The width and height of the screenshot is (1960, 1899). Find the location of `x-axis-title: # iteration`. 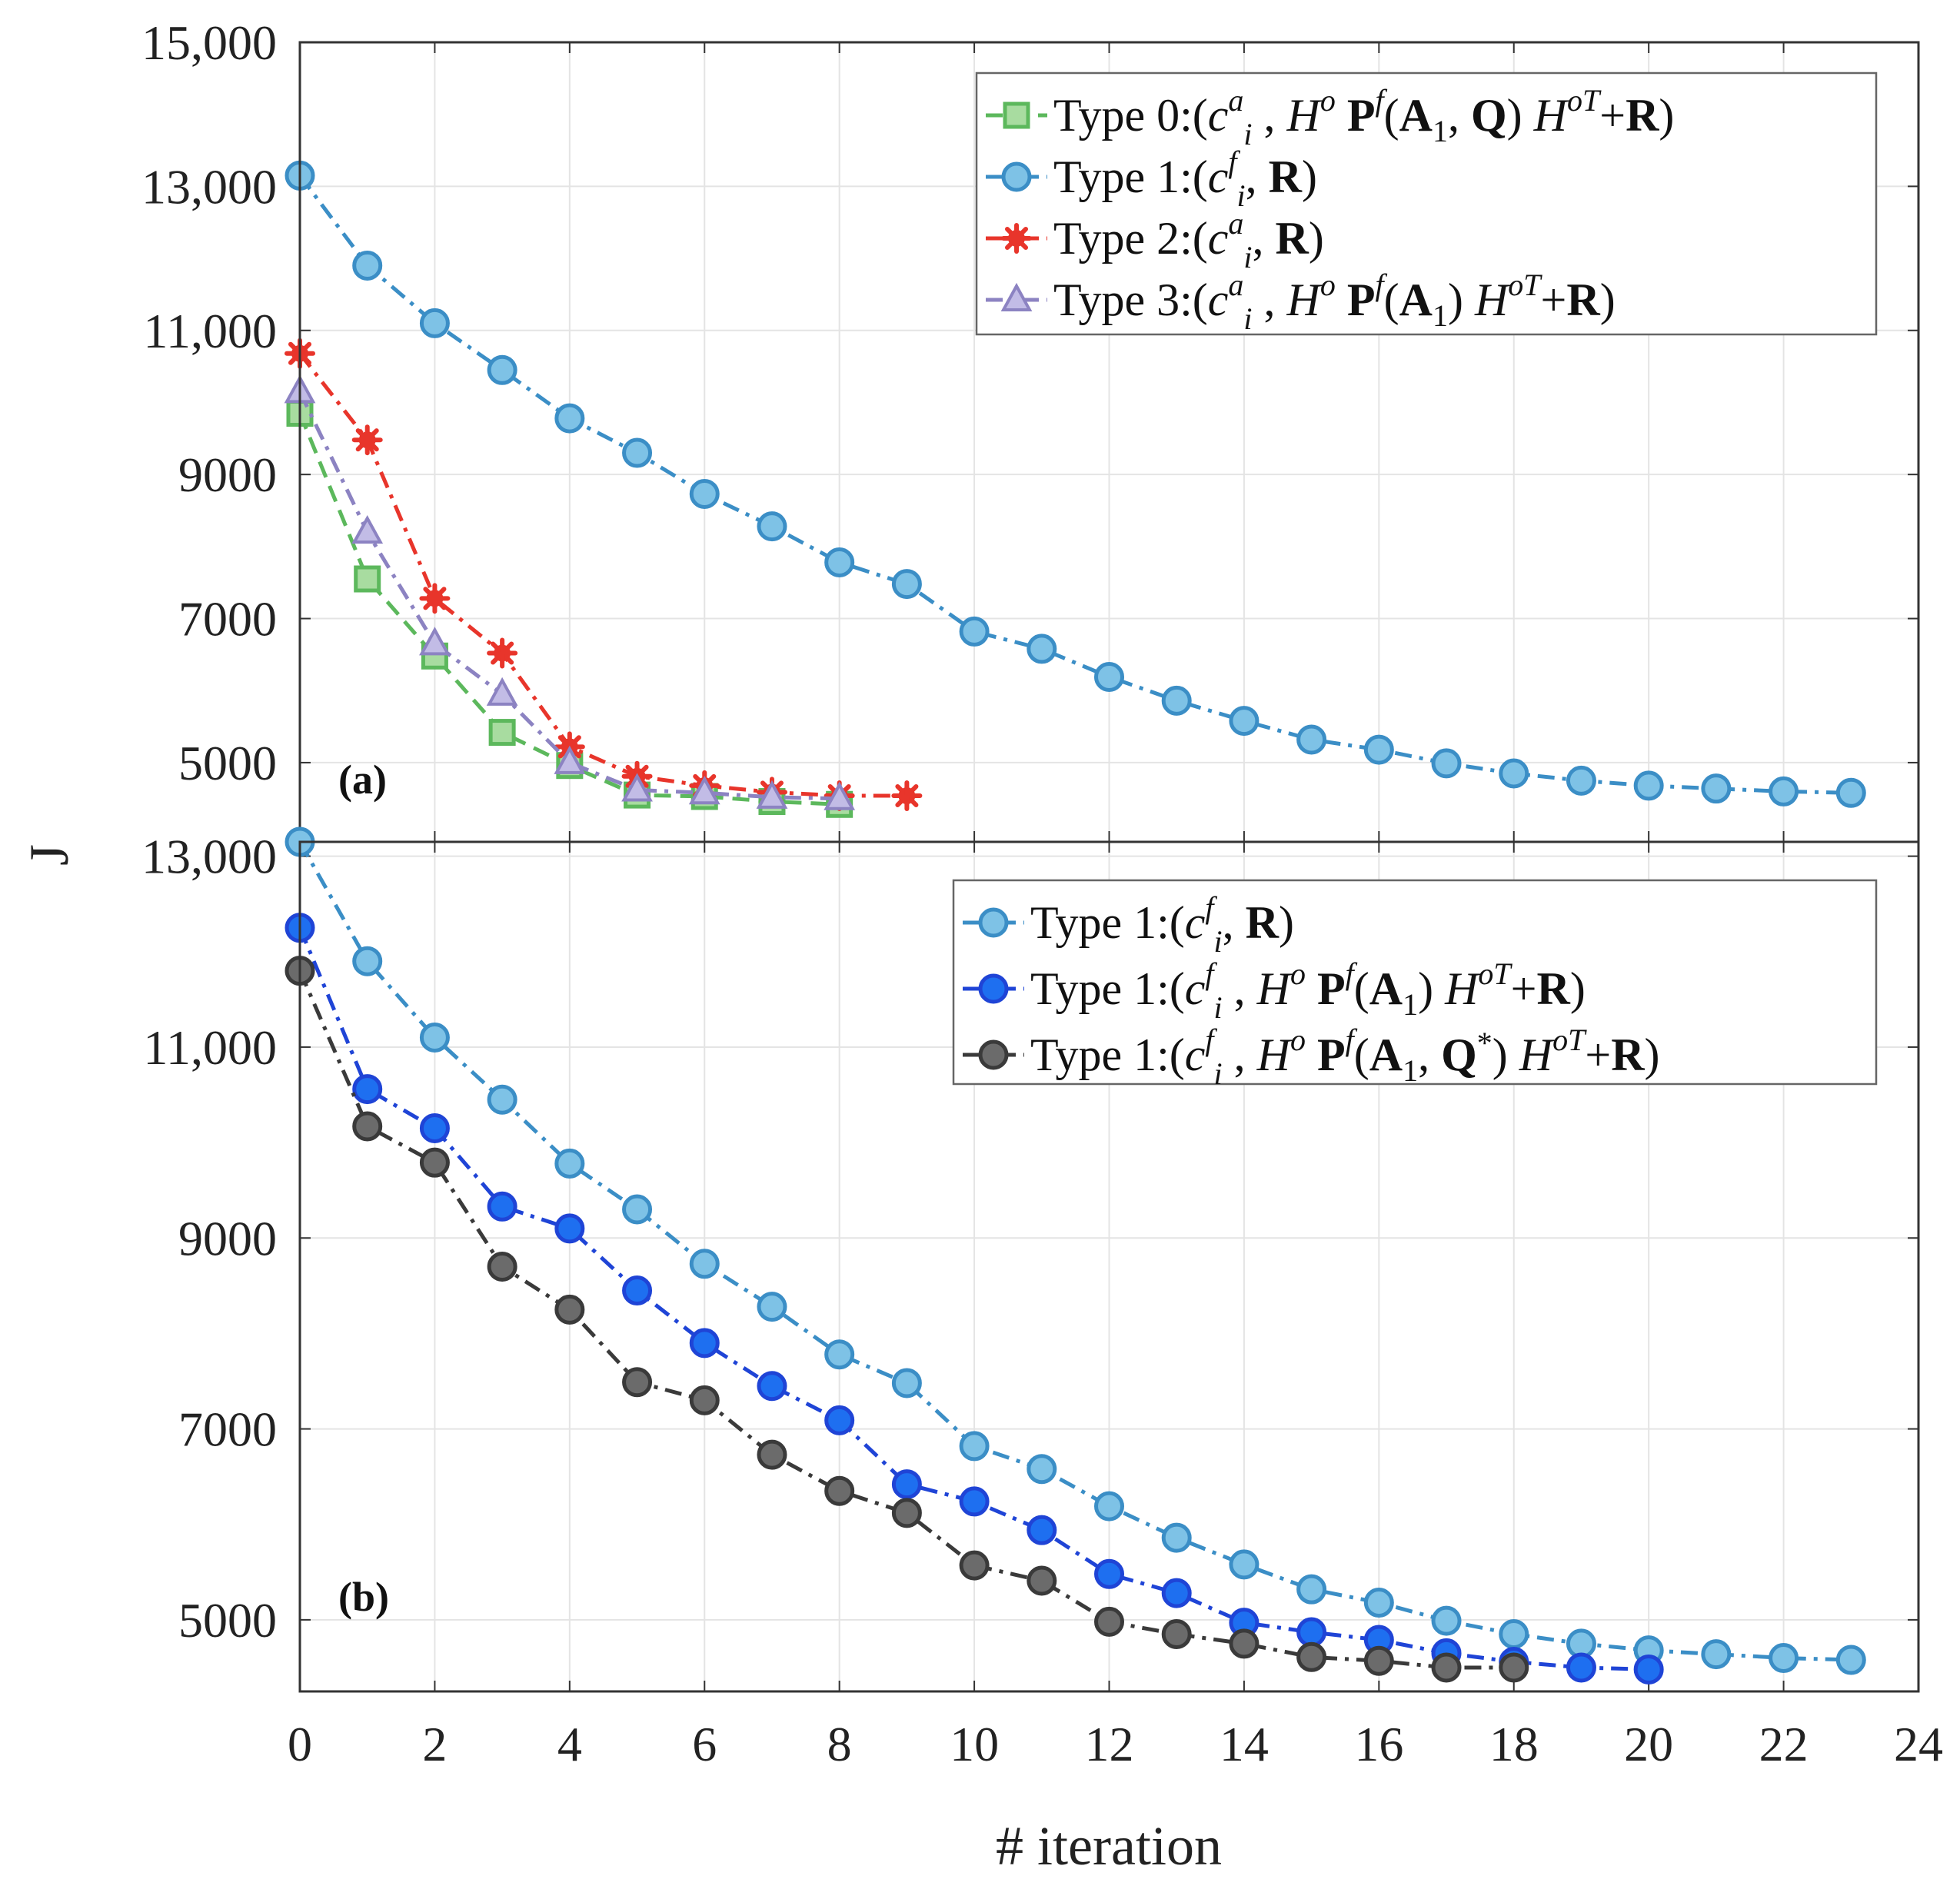

x-axis-title: # iteration is located at coordinates (1109, 1846).